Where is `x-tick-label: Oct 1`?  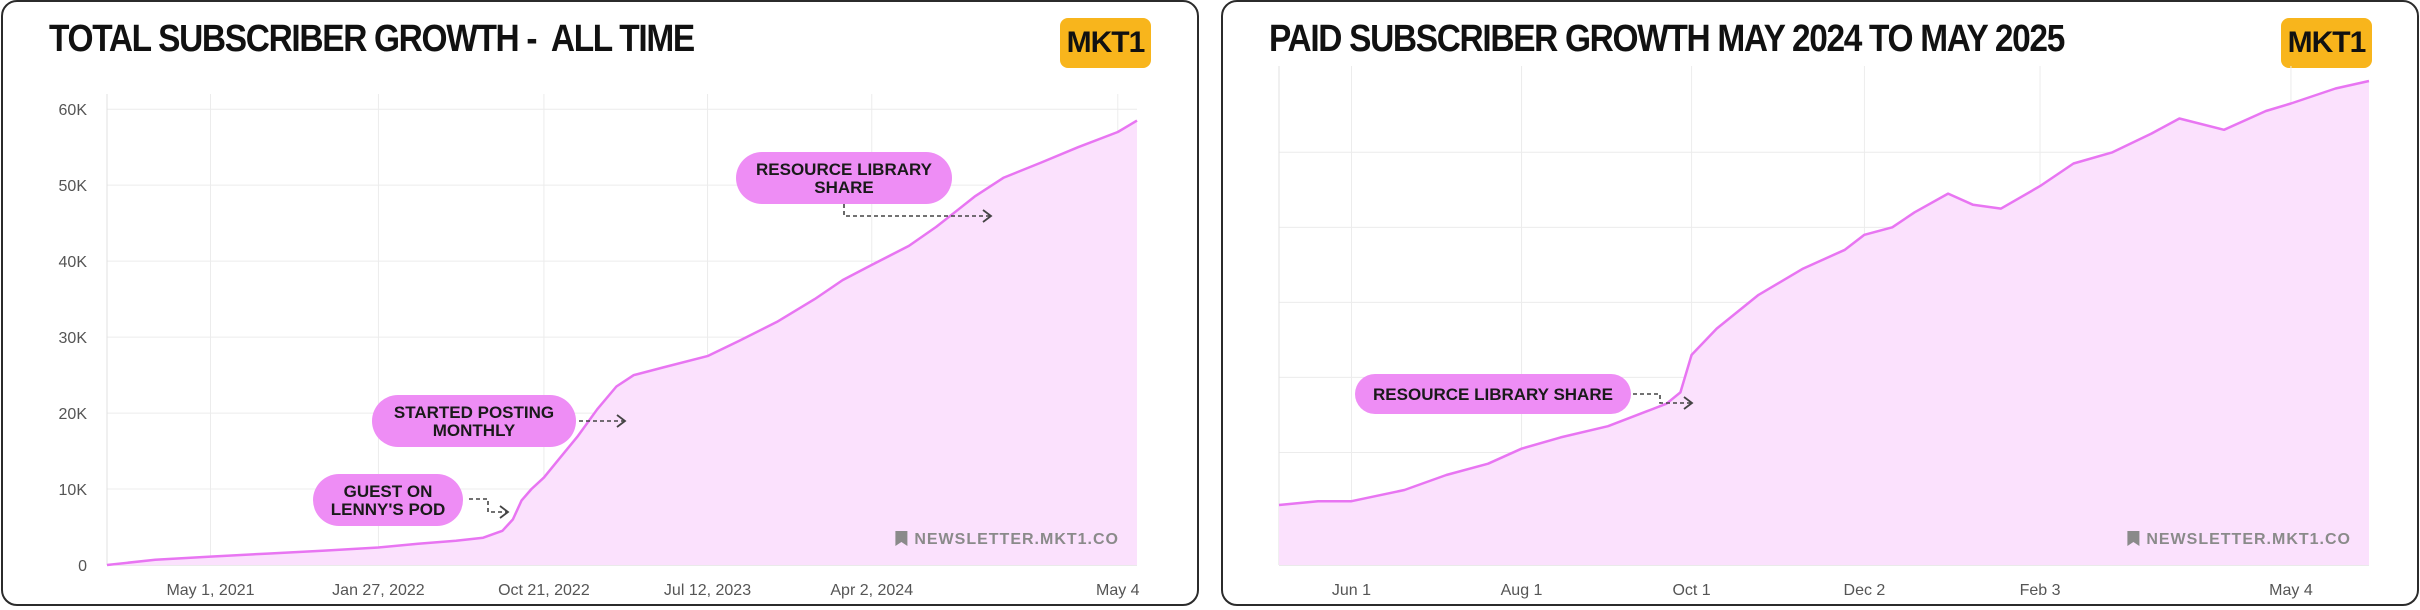 x-tick-label: Oct 1 is located at coordinates (1691, 590).